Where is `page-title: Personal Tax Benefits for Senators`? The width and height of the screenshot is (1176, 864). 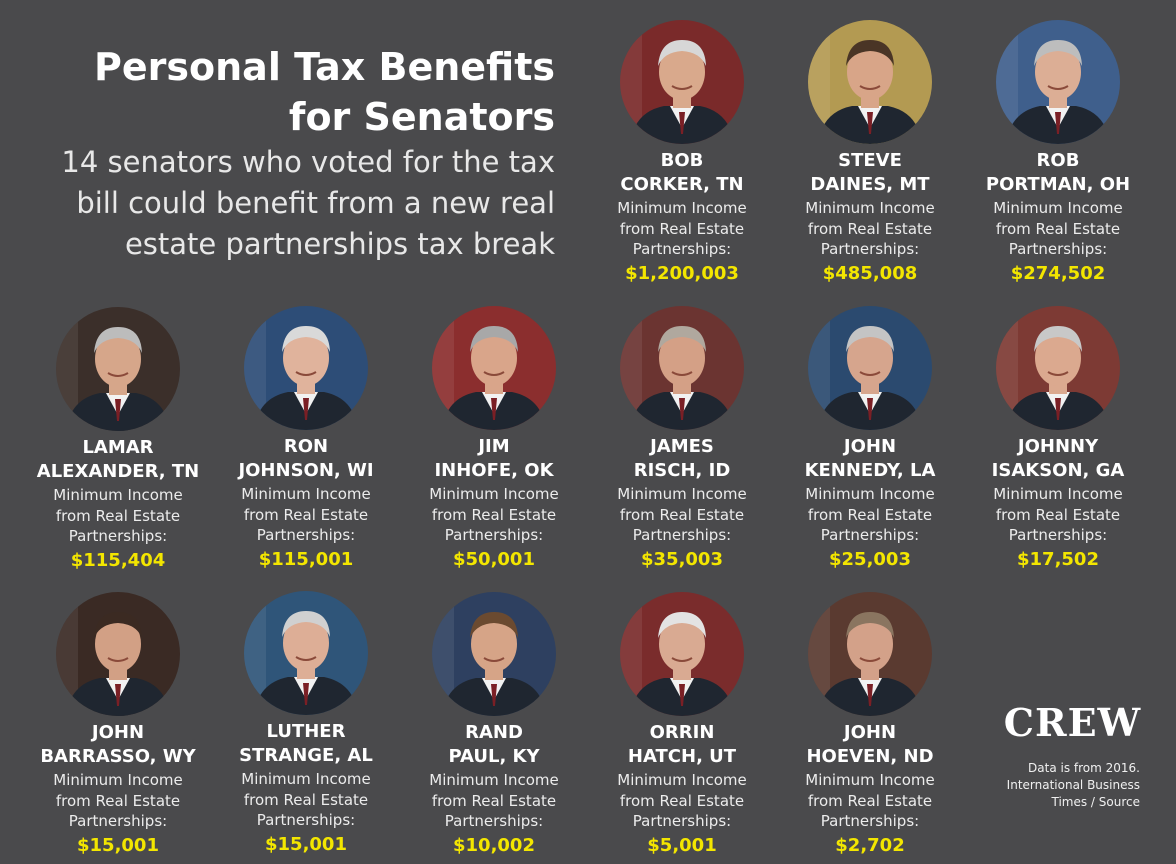 page-title: Personal Tax Benefits for Senators is located at coordinates (324, 92).